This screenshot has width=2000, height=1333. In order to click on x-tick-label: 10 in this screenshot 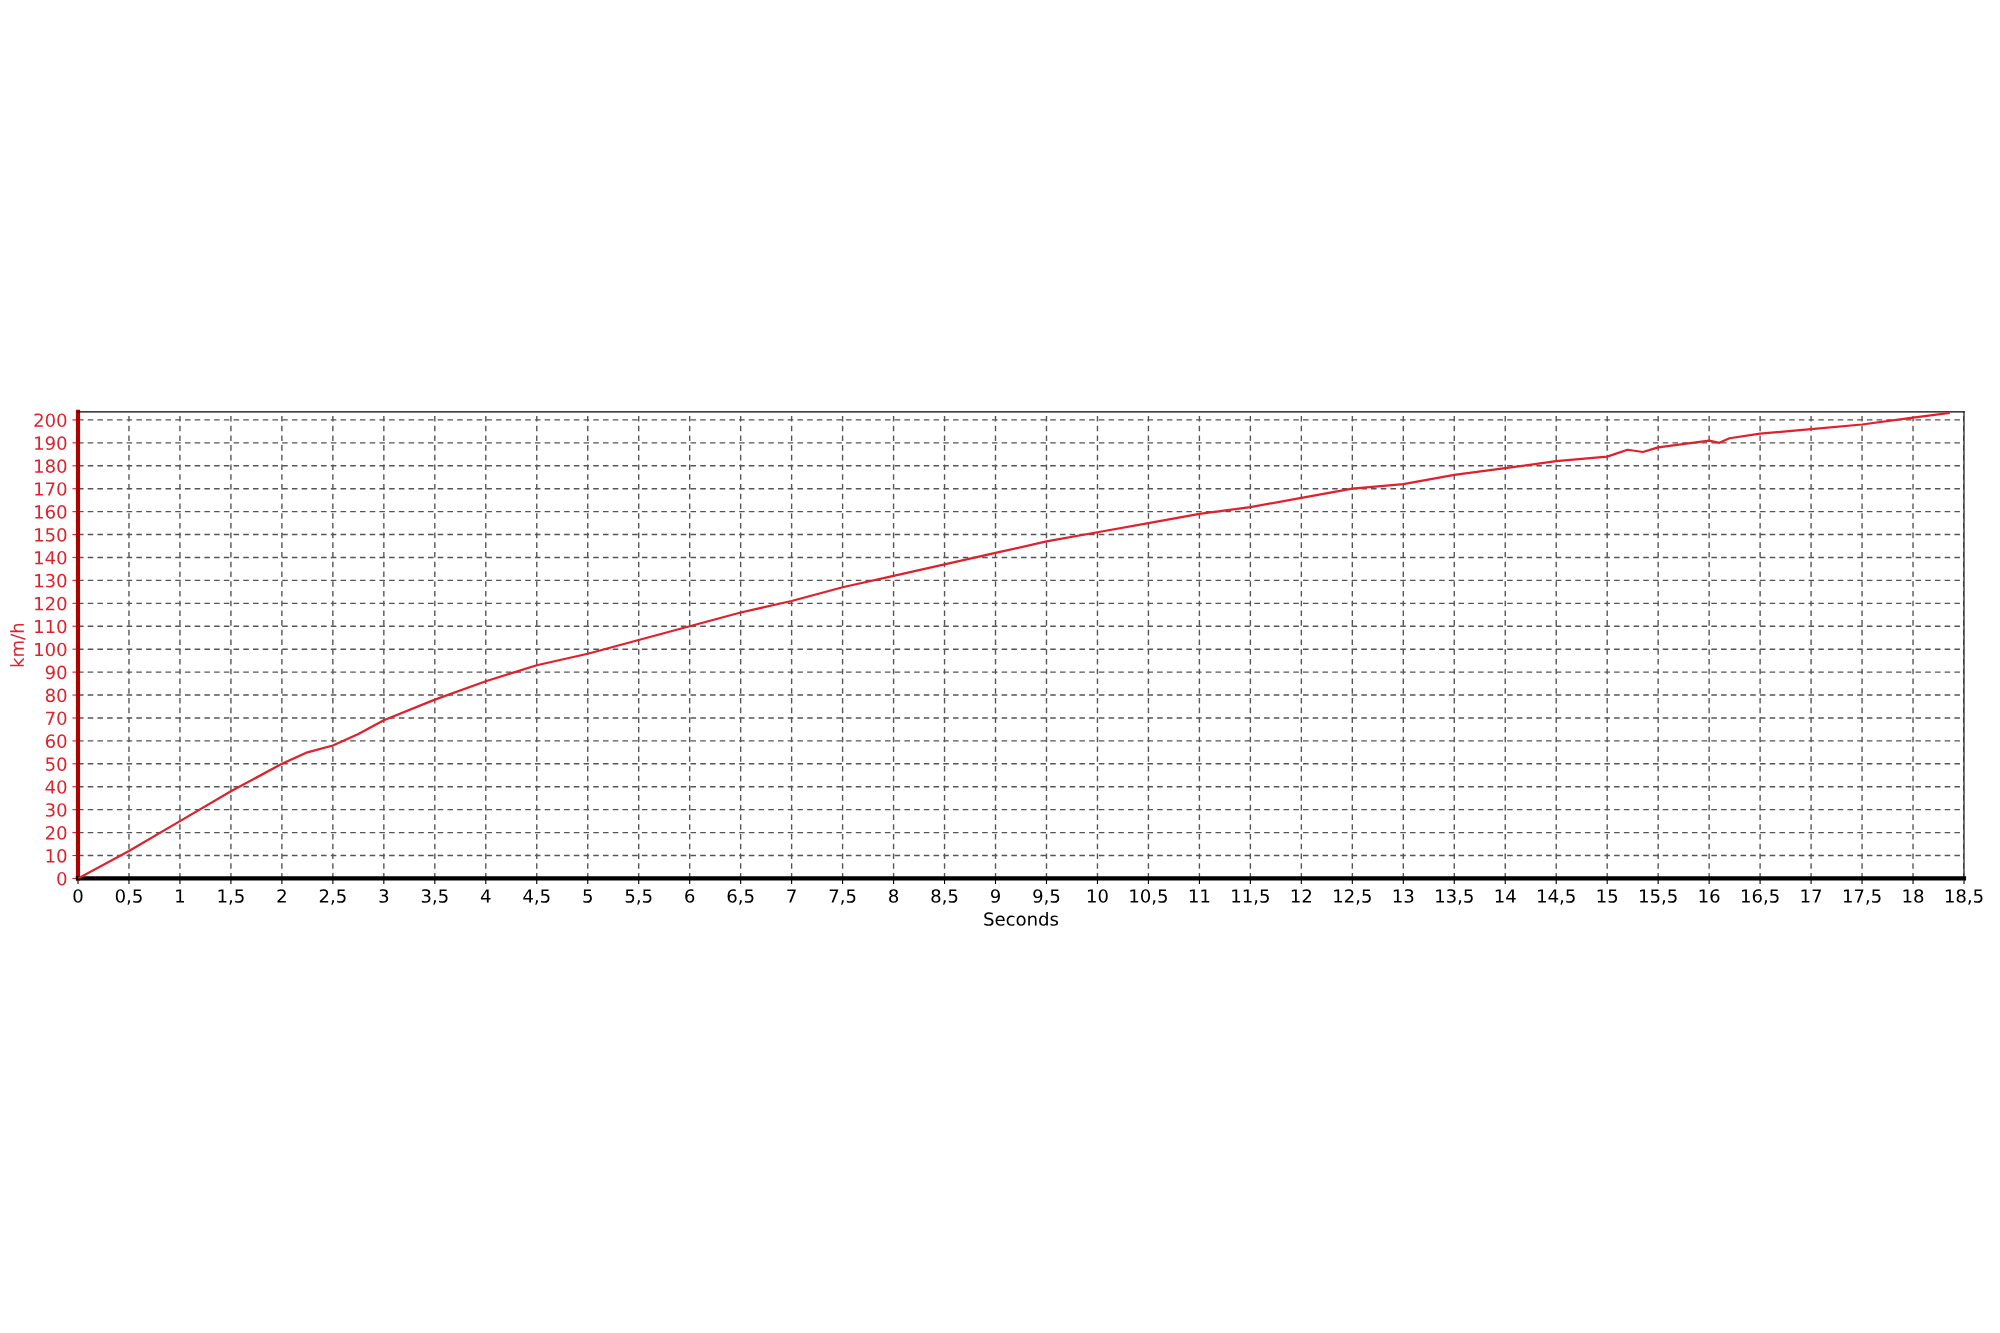, I will do `click(1097, 896)`.